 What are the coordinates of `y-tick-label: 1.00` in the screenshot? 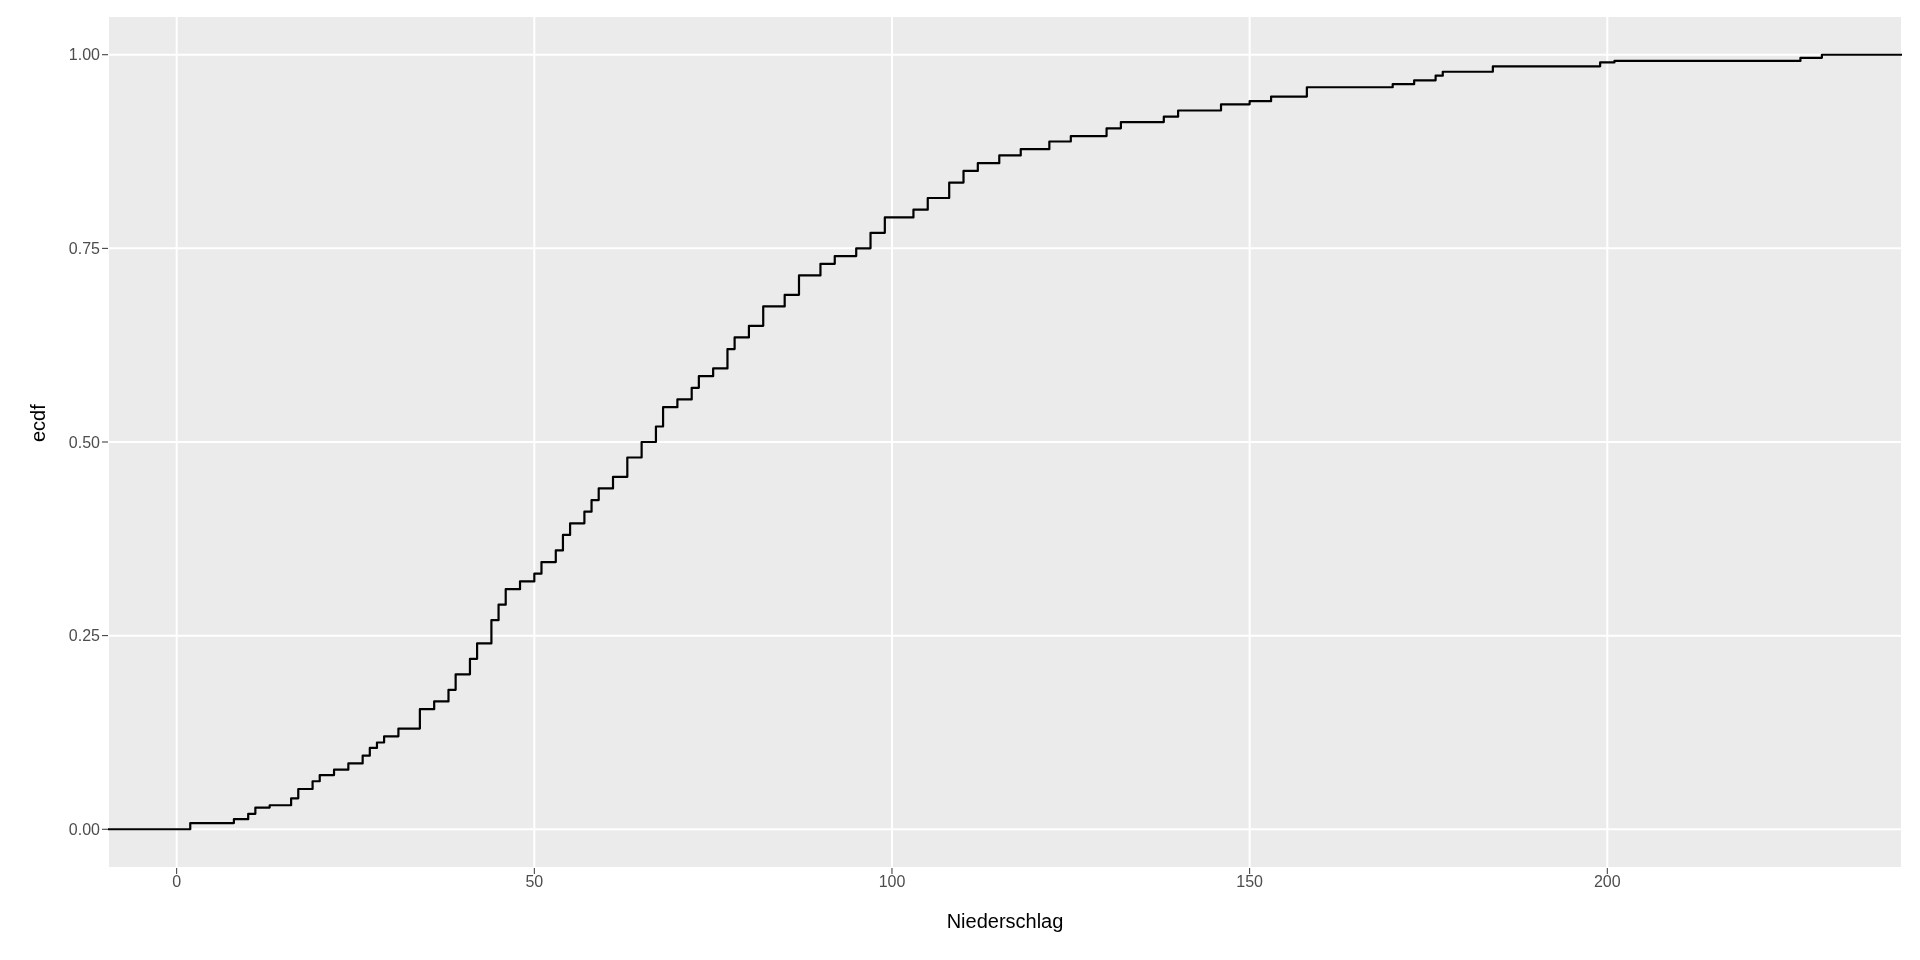 It's located at (84, 55).